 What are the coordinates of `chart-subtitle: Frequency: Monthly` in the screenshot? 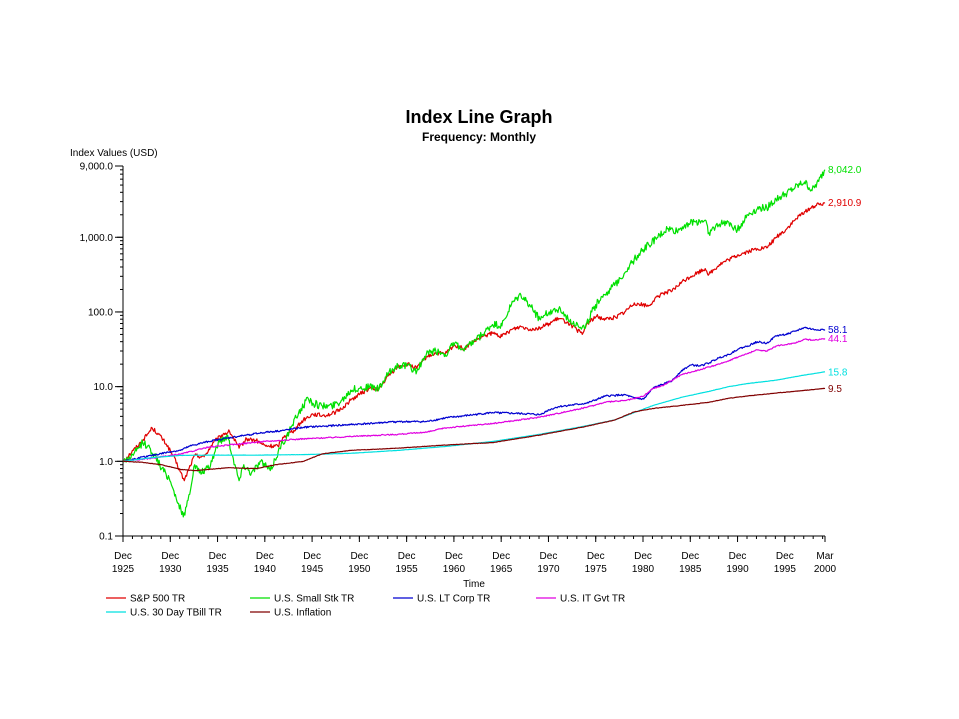 It's located at (479, 137).